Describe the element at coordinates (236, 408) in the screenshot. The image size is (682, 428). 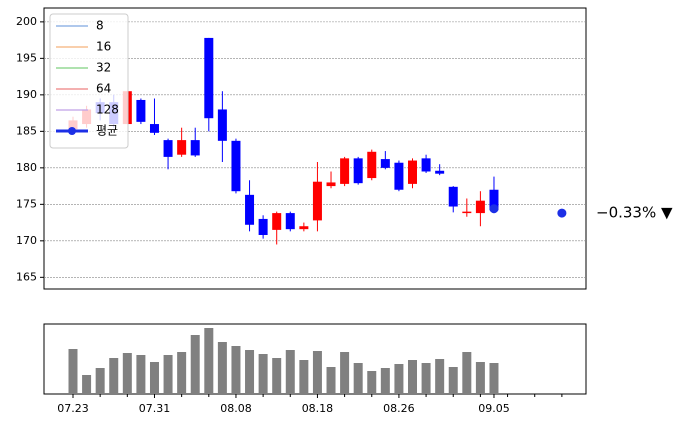
I see `x-tick-label: 08.08` at that location.